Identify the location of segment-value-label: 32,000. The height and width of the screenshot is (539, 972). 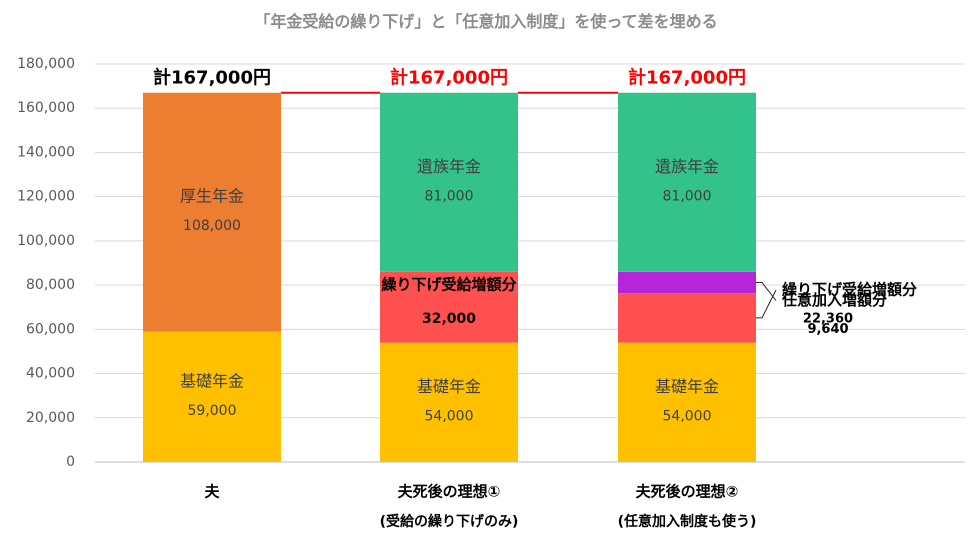
(449, 319).